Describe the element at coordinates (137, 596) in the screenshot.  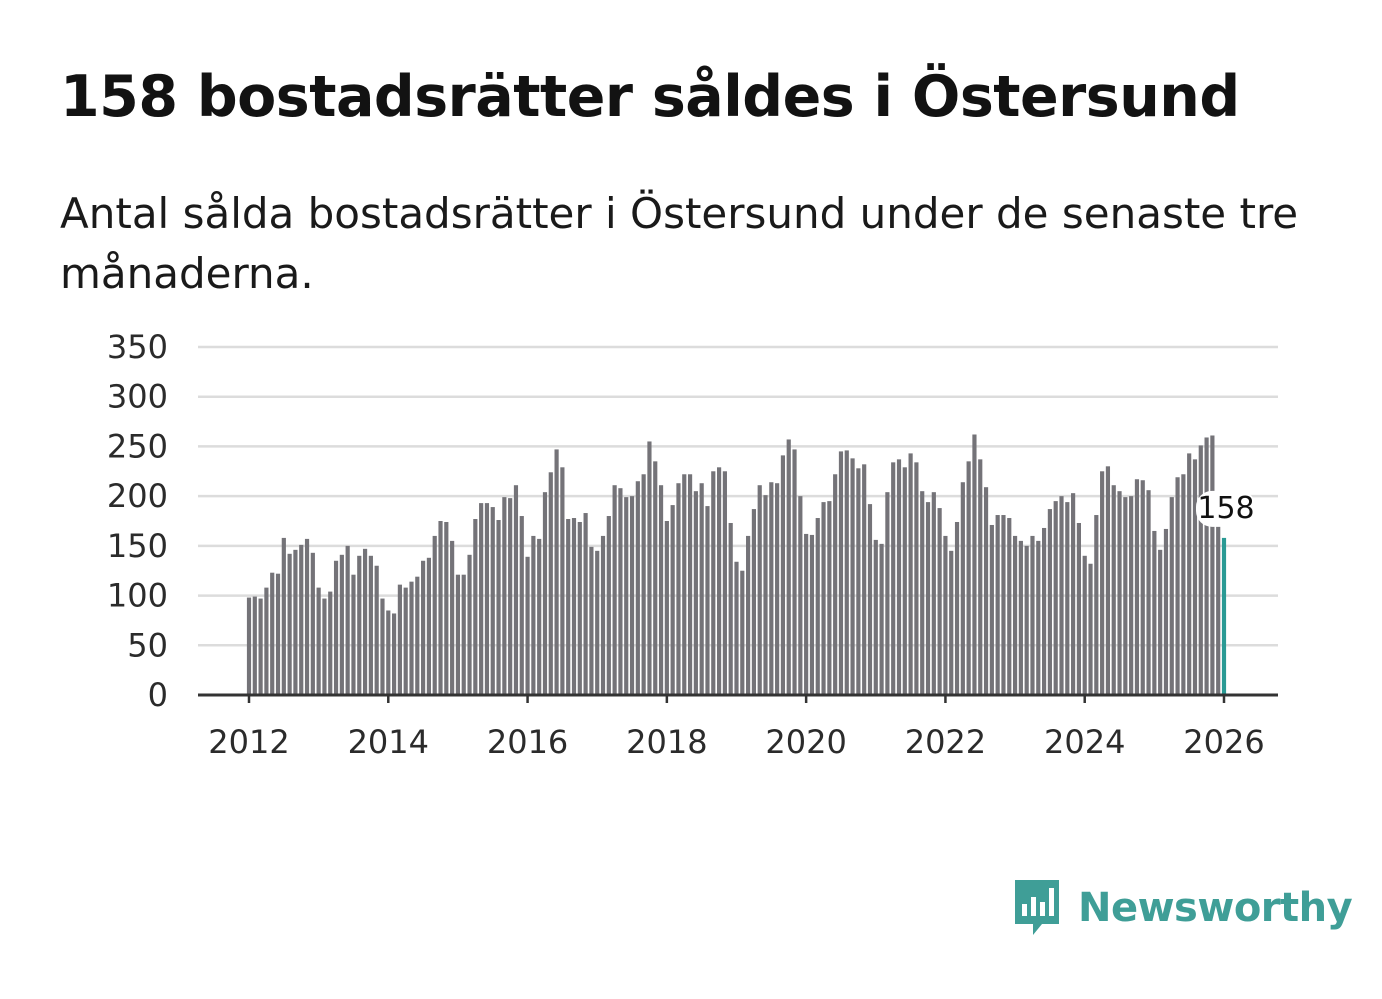
I see `y-tick-label: 100` at that location.